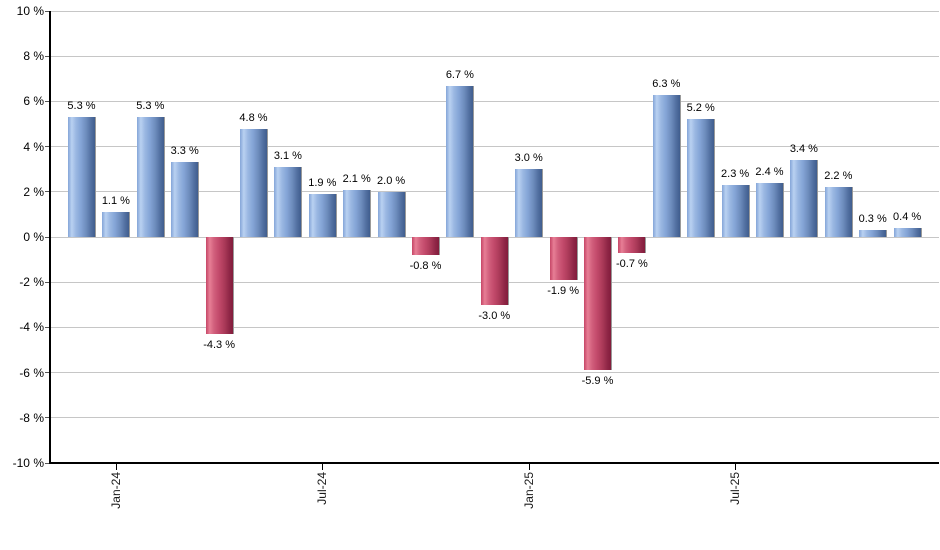 The height and width of the screenshot is (550, 940). Describe the element at coordinates (219, 345) in the screenshot. I see `bar-value-label: -4.3 %` at that location.